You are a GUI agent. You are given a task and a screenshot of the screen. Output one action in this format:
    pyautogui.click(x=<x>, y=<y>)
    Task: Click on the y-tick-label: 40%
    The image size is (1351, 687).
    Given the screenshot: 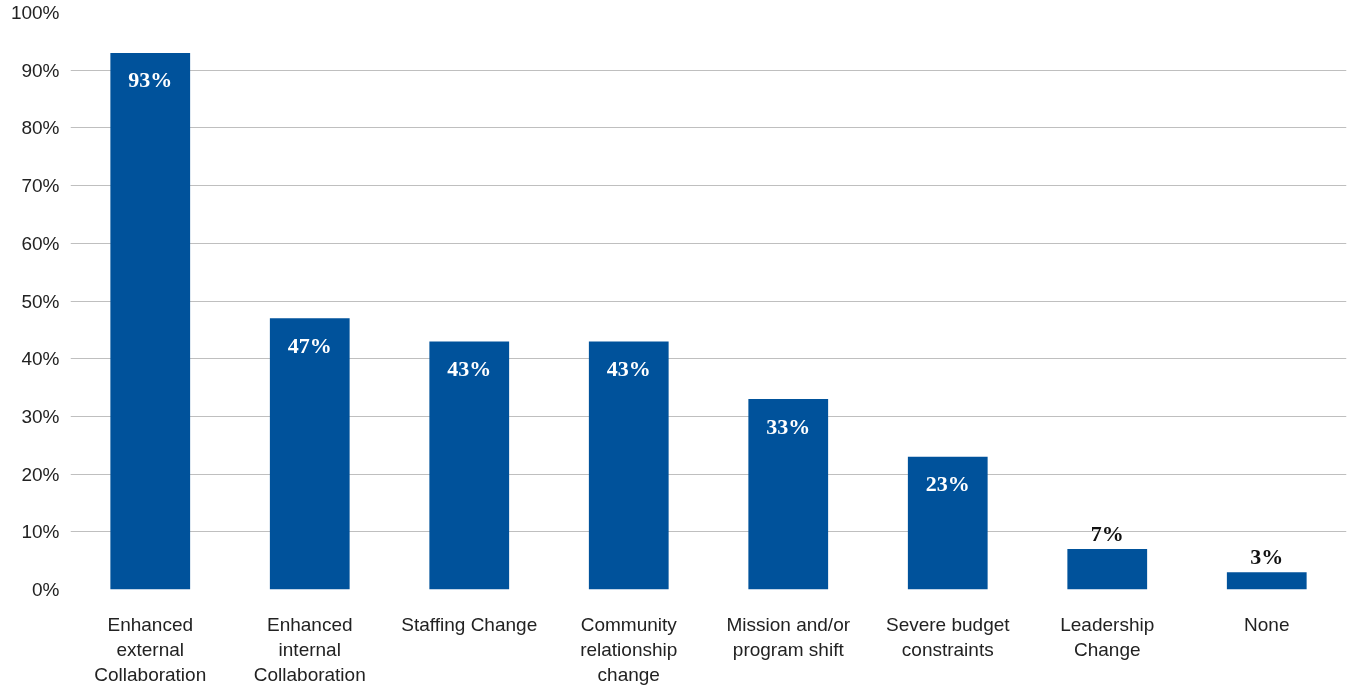 What is the action you would take?
    pyautogui.click(x=40, y=359)
    